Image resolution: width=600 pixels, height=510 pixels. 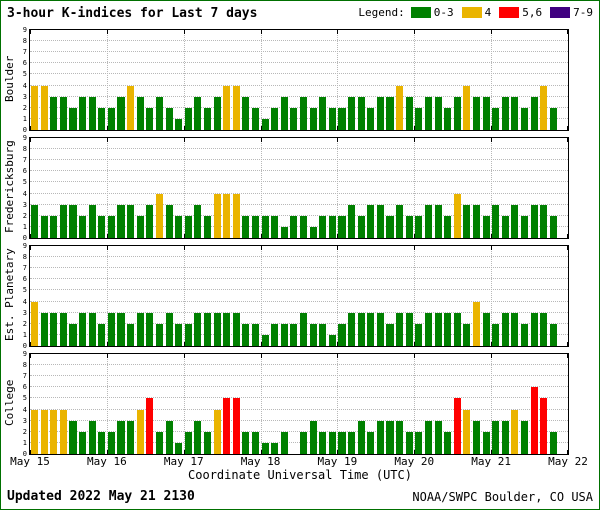 I want to click on legend-item: 7-9, so click(x=571, y=12).